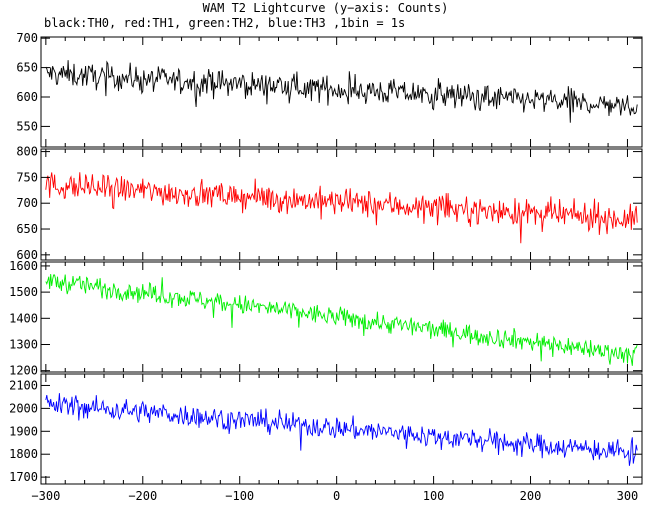  Describe the element at coordinates (325, 8) in the screenshot. I see `chart-title: WAM T2 Lightcurve (y−axis: Counts)` at that location.